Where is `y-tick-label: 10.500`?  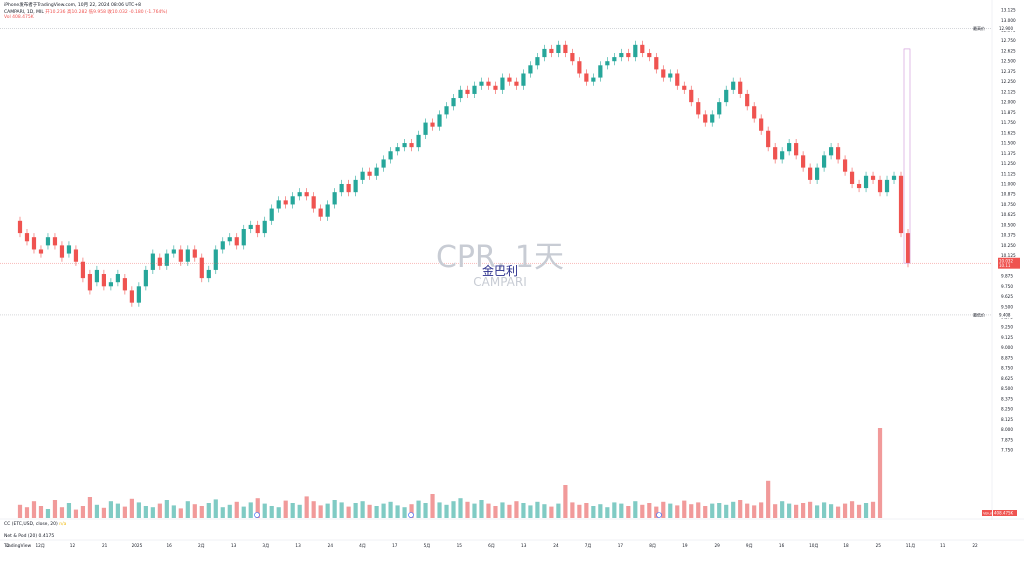
y-tick-label: 10.500 is located at coordinates (1008, 224).